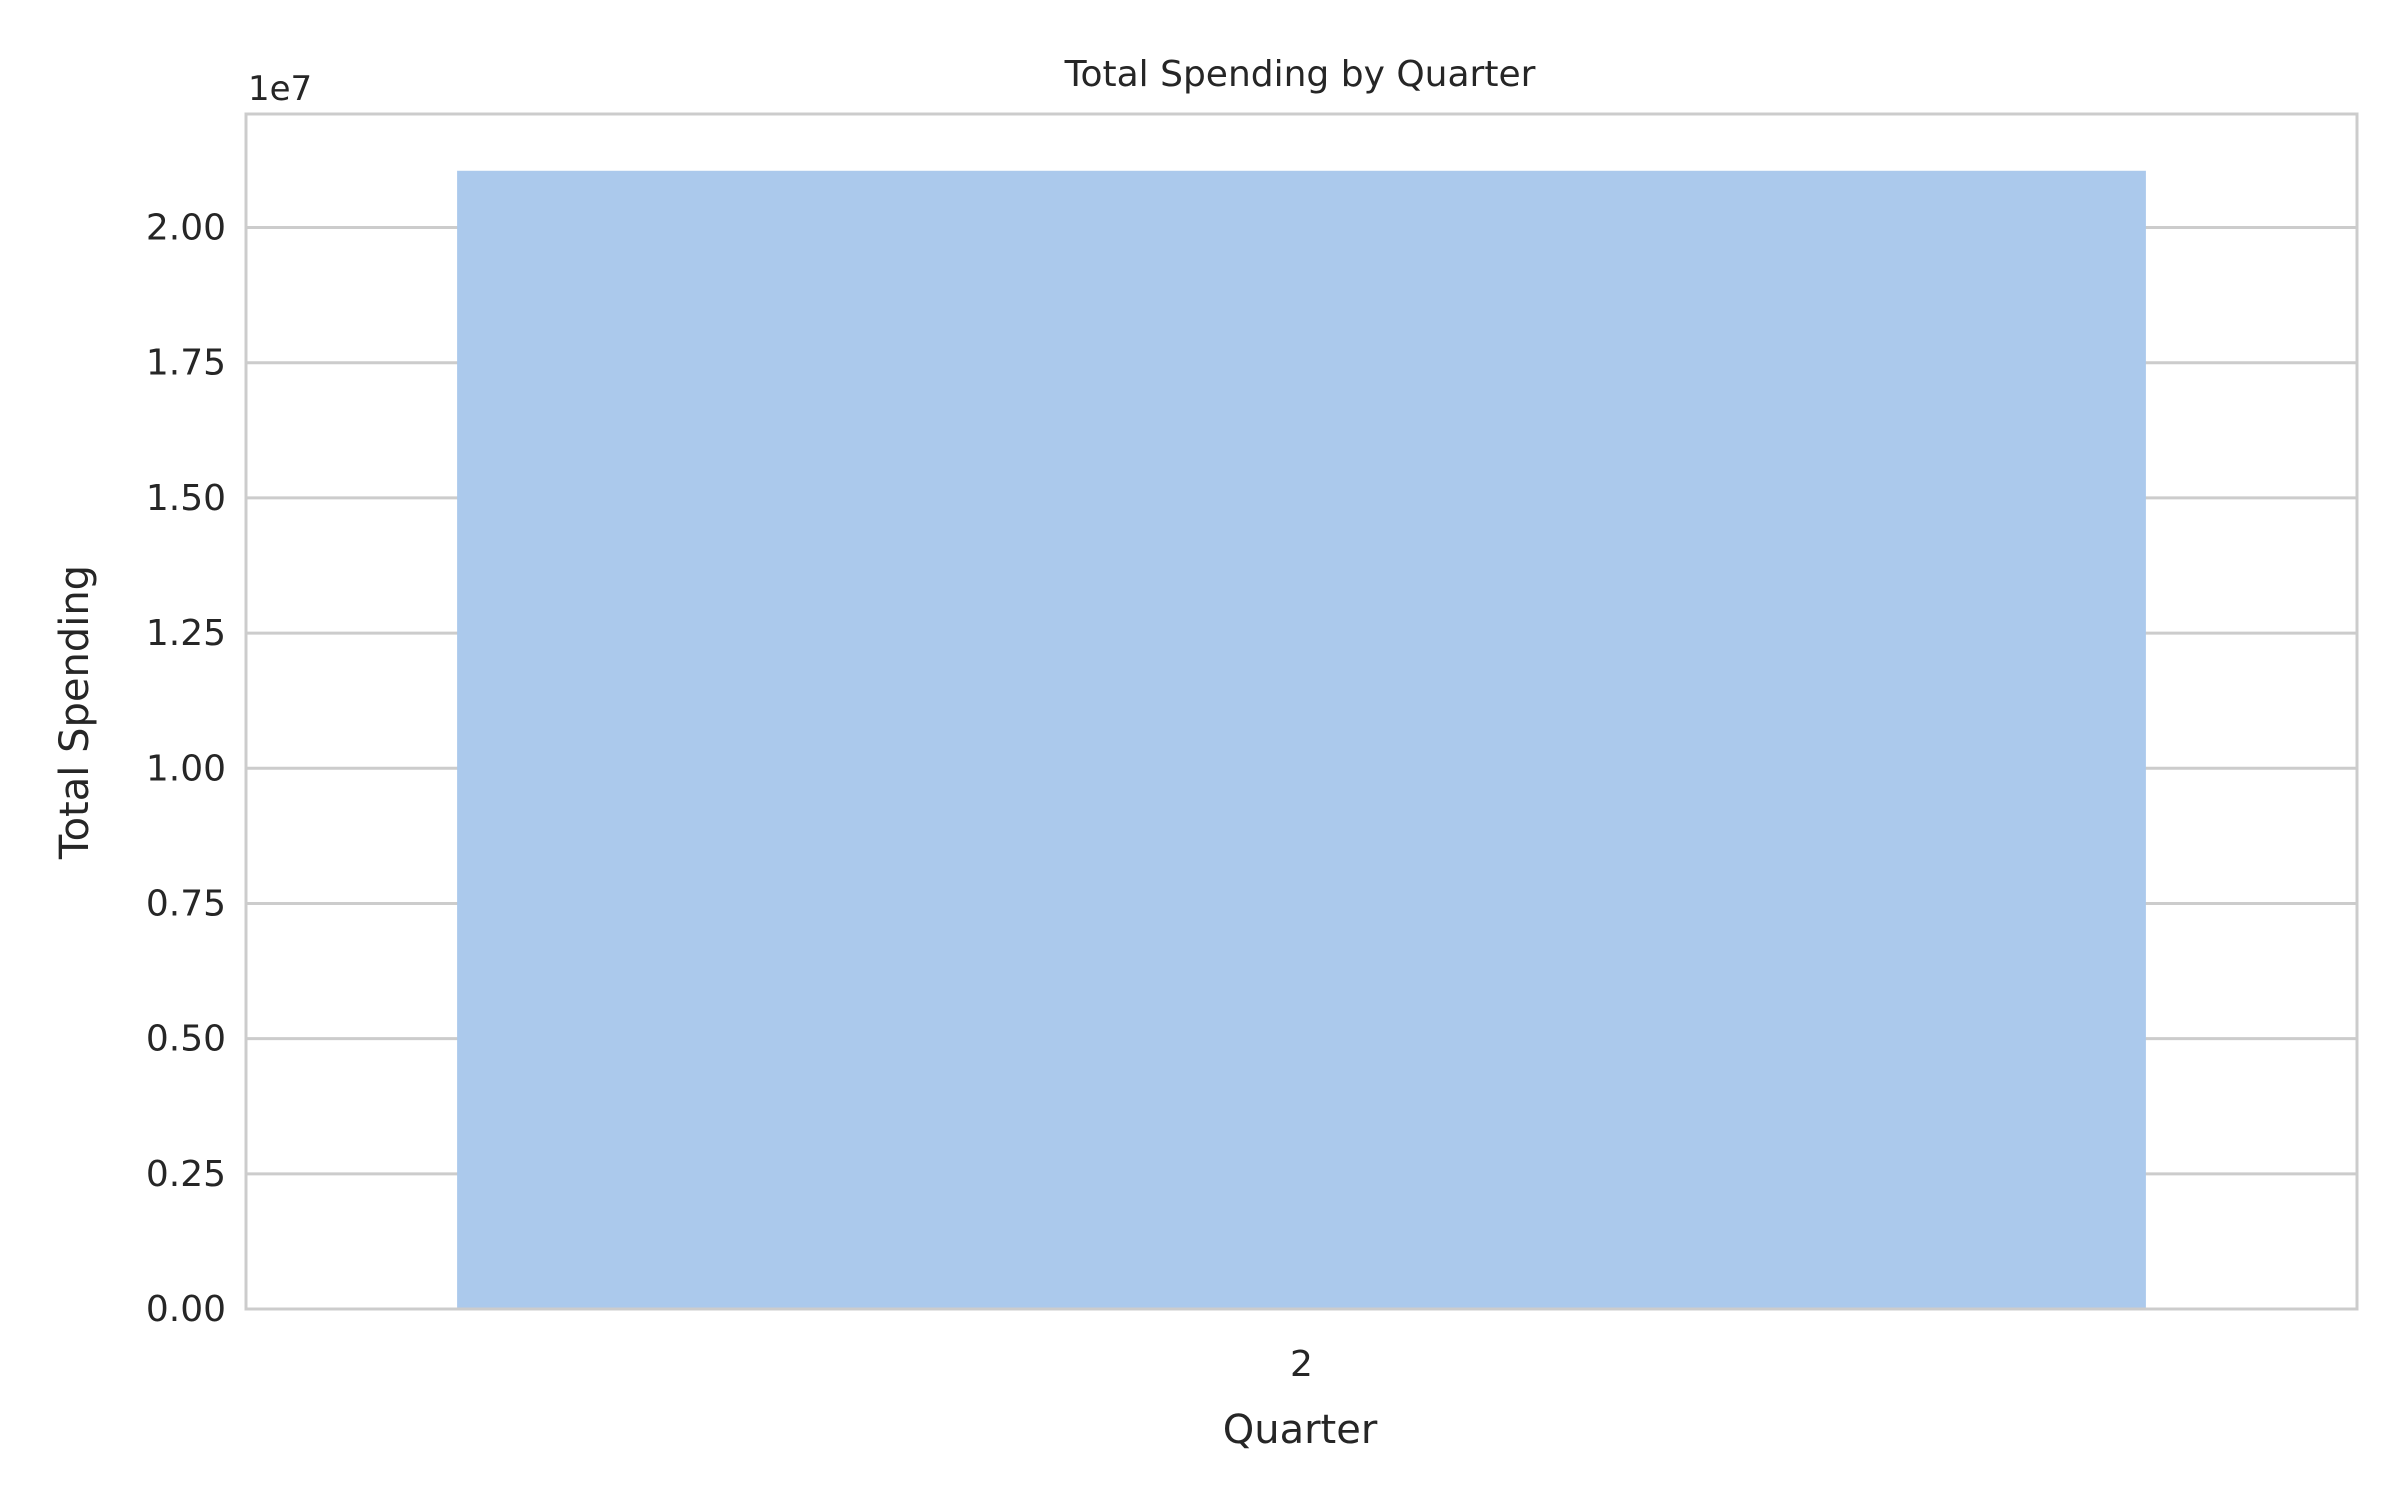 The width and height of the screenshot is (2400, 1504). What do you see at coordinates (1300, 74) in the screenshot?
I see `chart-title: Total Spending by Quarter` at bounding box center [1300, 74].